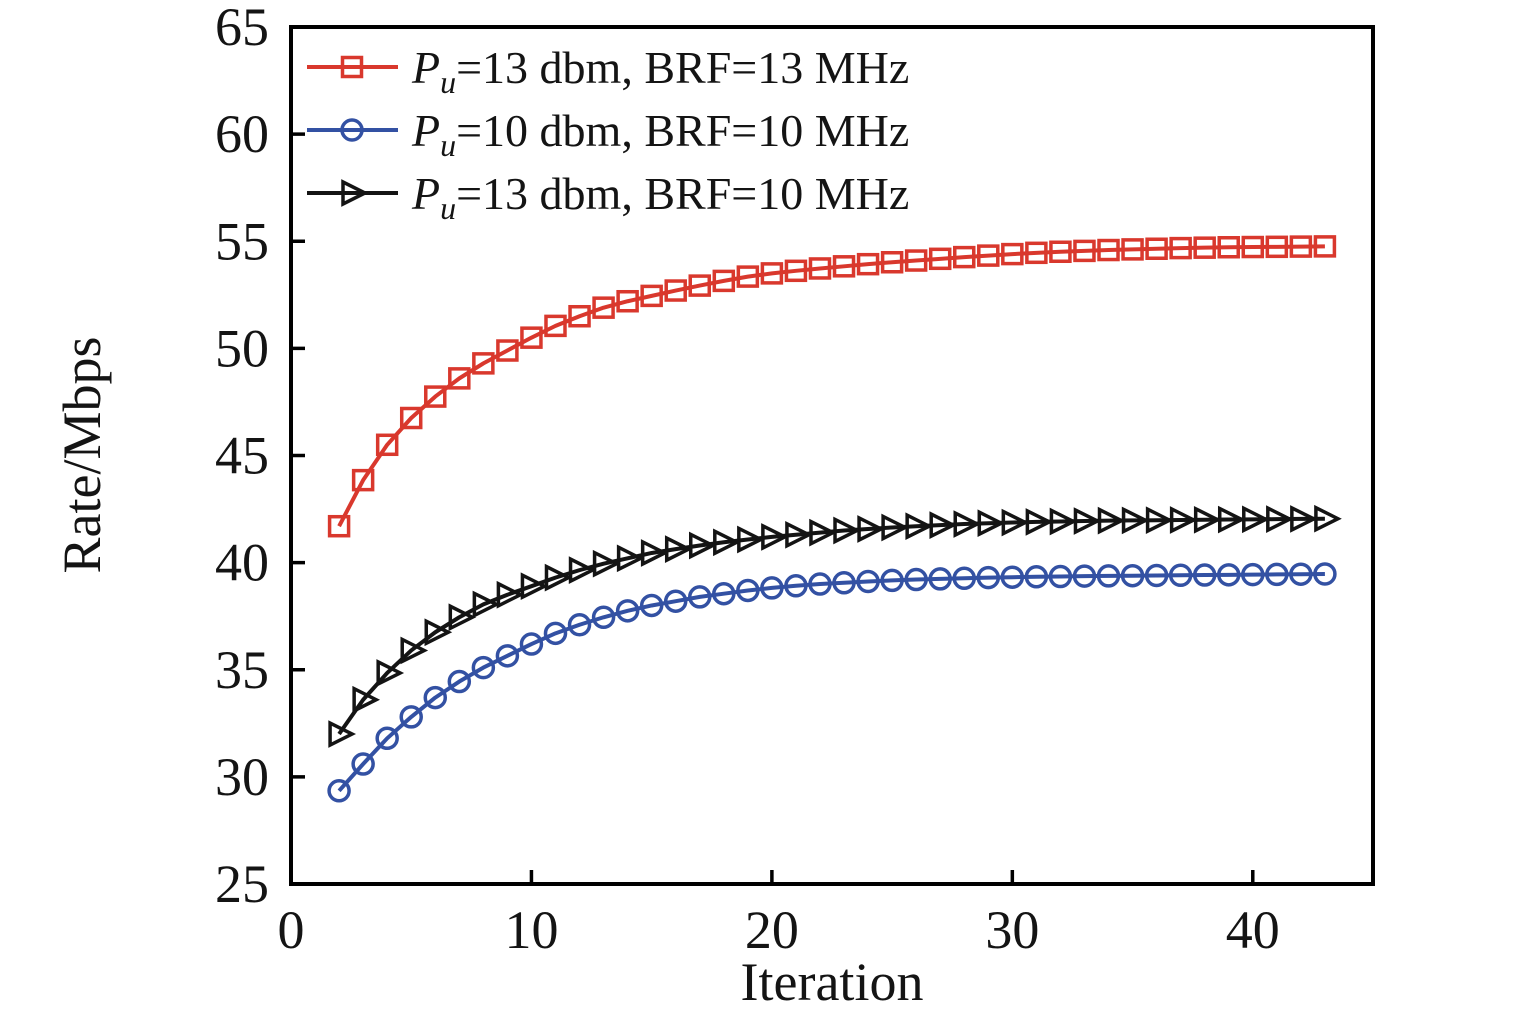 The image size is (1535, 1014). I want to click on y-tick-label: 35, so click(242, 670).